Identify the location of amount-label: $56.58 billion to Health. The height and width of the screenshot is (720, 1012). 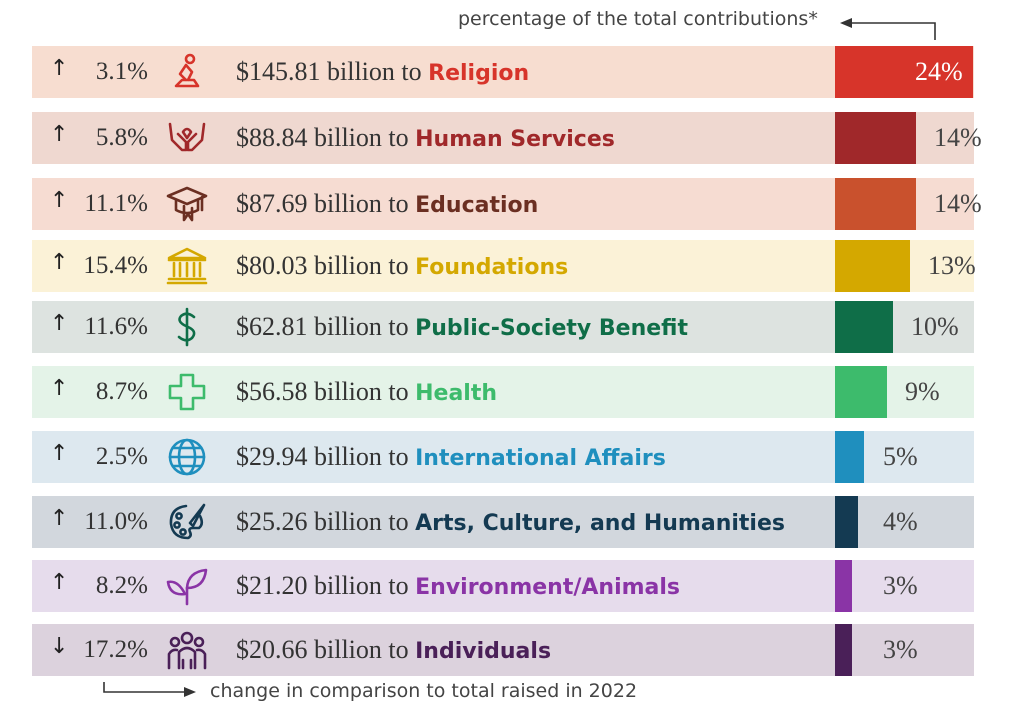
(366, 392).